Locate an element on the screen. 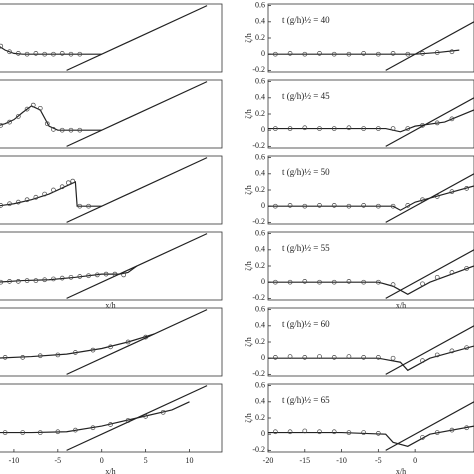 The height and width of the screenshot is (474, 474). x-tick-label: -5 is located at coordinates (378, 460).